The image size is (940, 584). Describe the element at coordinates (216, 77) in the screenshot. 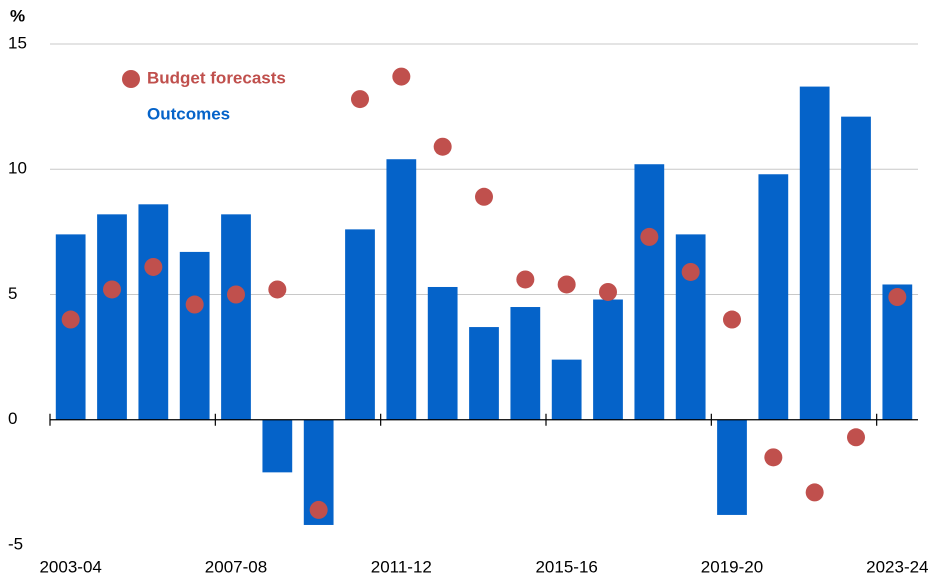

I see `legend-label: Budget forecasts` at that location.